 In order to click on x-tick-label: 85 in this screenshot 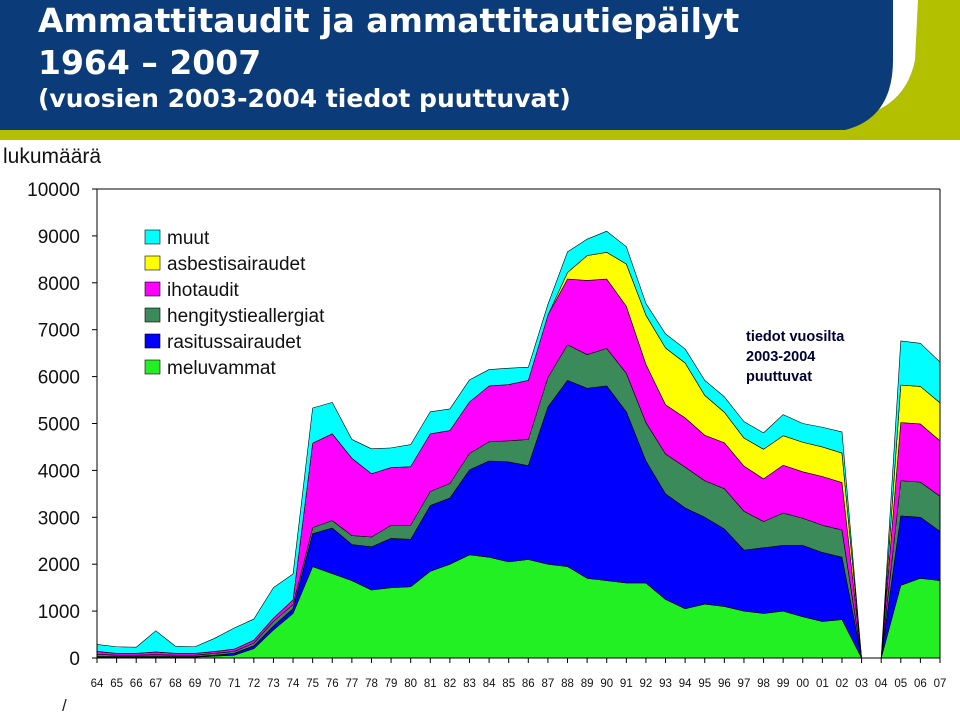, I will do `click(508, 684)`.